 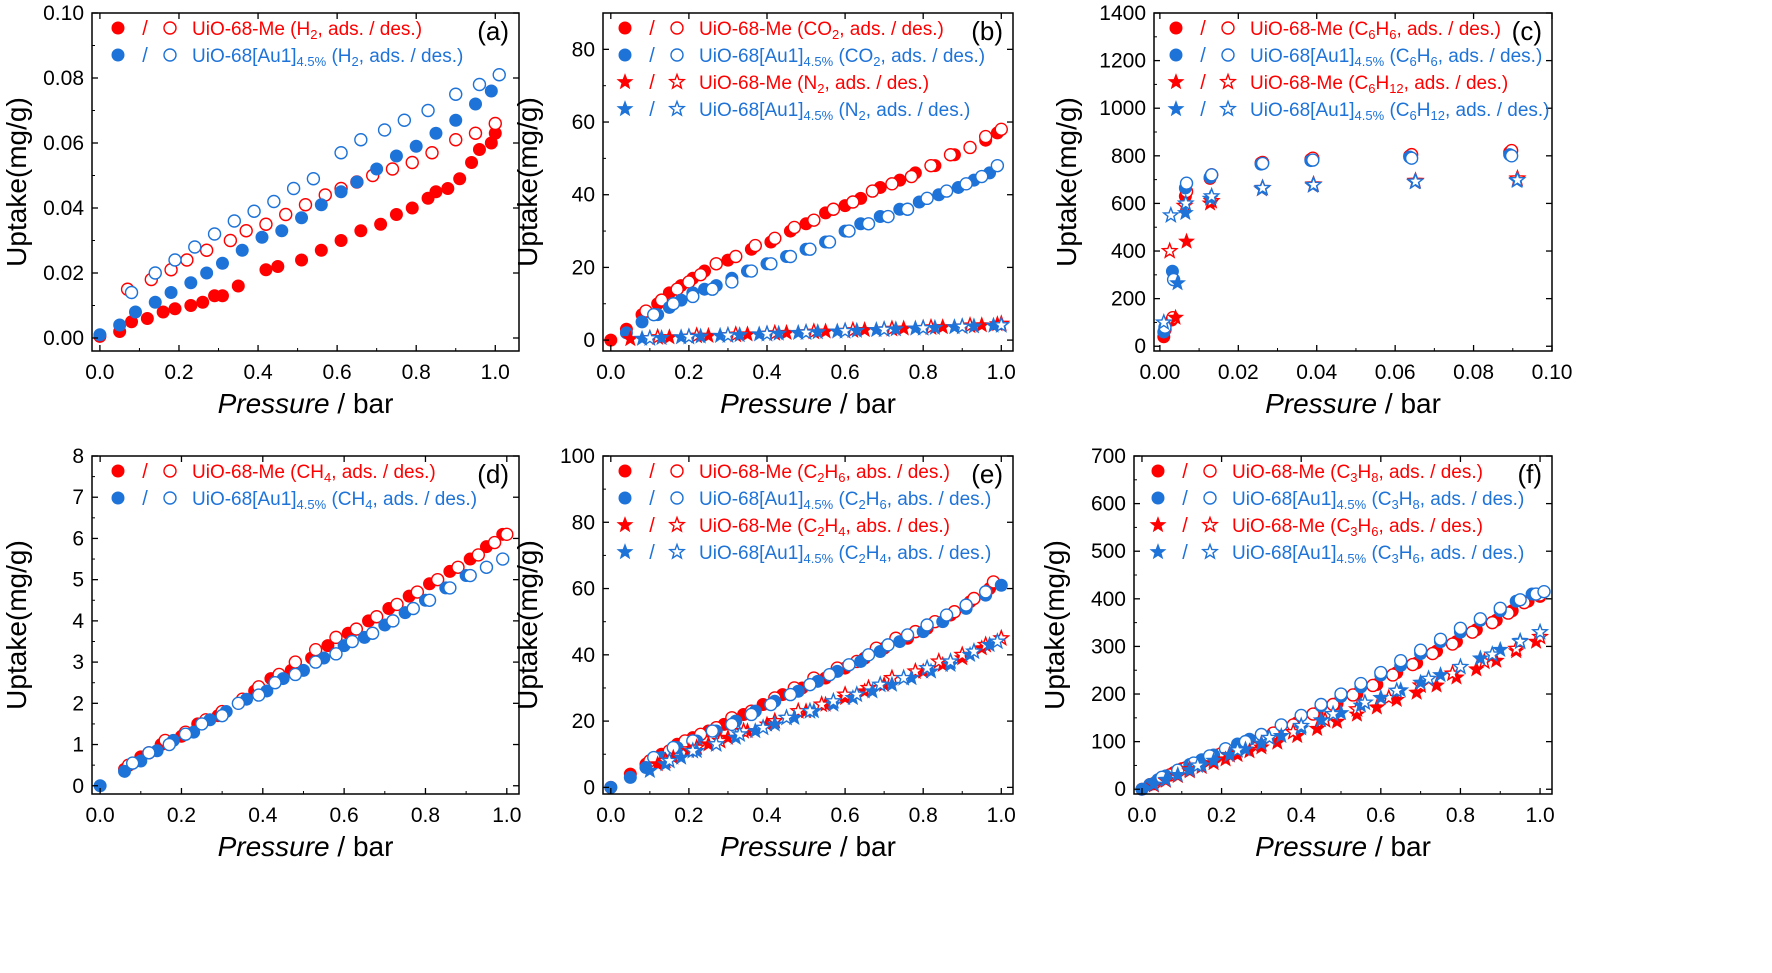 What do you see at coordinates (1316, 527) in the screenshot?
I see `legend-entry: / UiO-68-Me (C3H6, ads. / des.)` at bounding box center [1316, 527].